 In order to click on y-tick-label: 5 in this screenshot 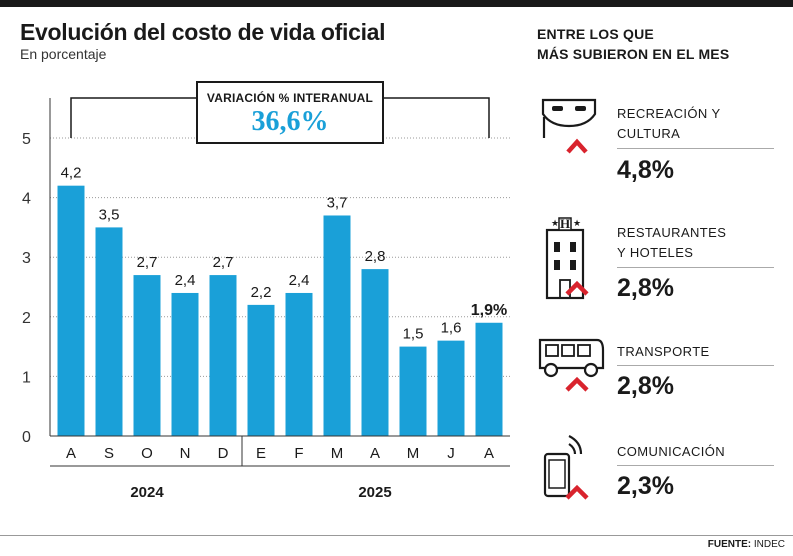, I will do `click(26, 139)`.